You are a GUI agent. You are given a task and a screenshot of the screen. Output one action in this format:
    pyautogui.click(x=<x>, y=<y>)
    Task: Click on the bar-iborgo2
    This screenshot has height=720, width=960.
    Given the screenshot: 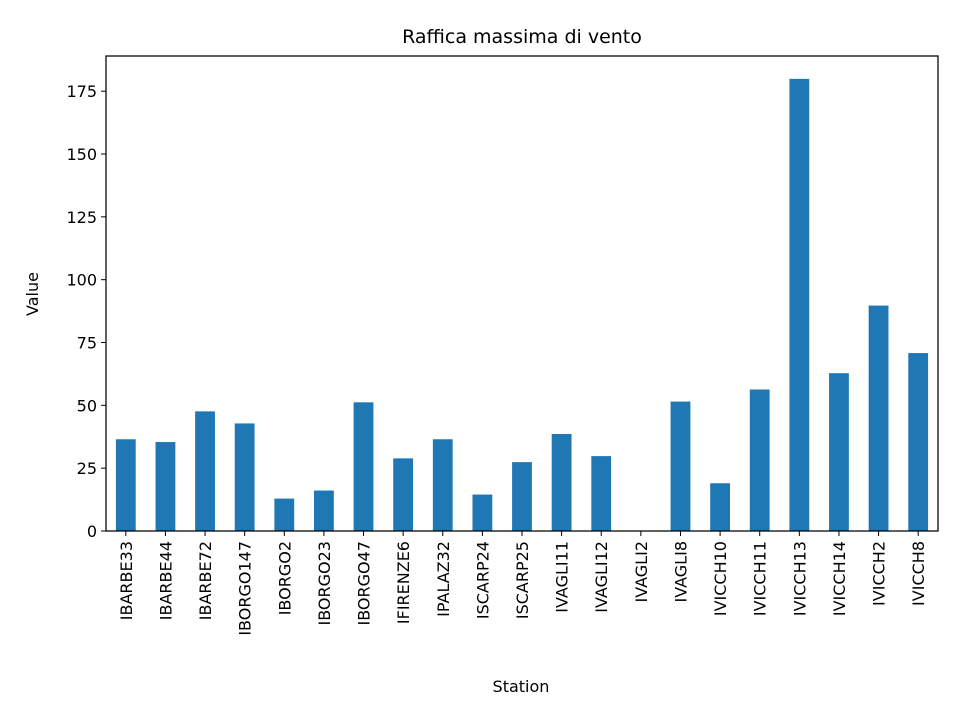 What is the action you would take?
    pyautogui.click(x=284, y=514)
    